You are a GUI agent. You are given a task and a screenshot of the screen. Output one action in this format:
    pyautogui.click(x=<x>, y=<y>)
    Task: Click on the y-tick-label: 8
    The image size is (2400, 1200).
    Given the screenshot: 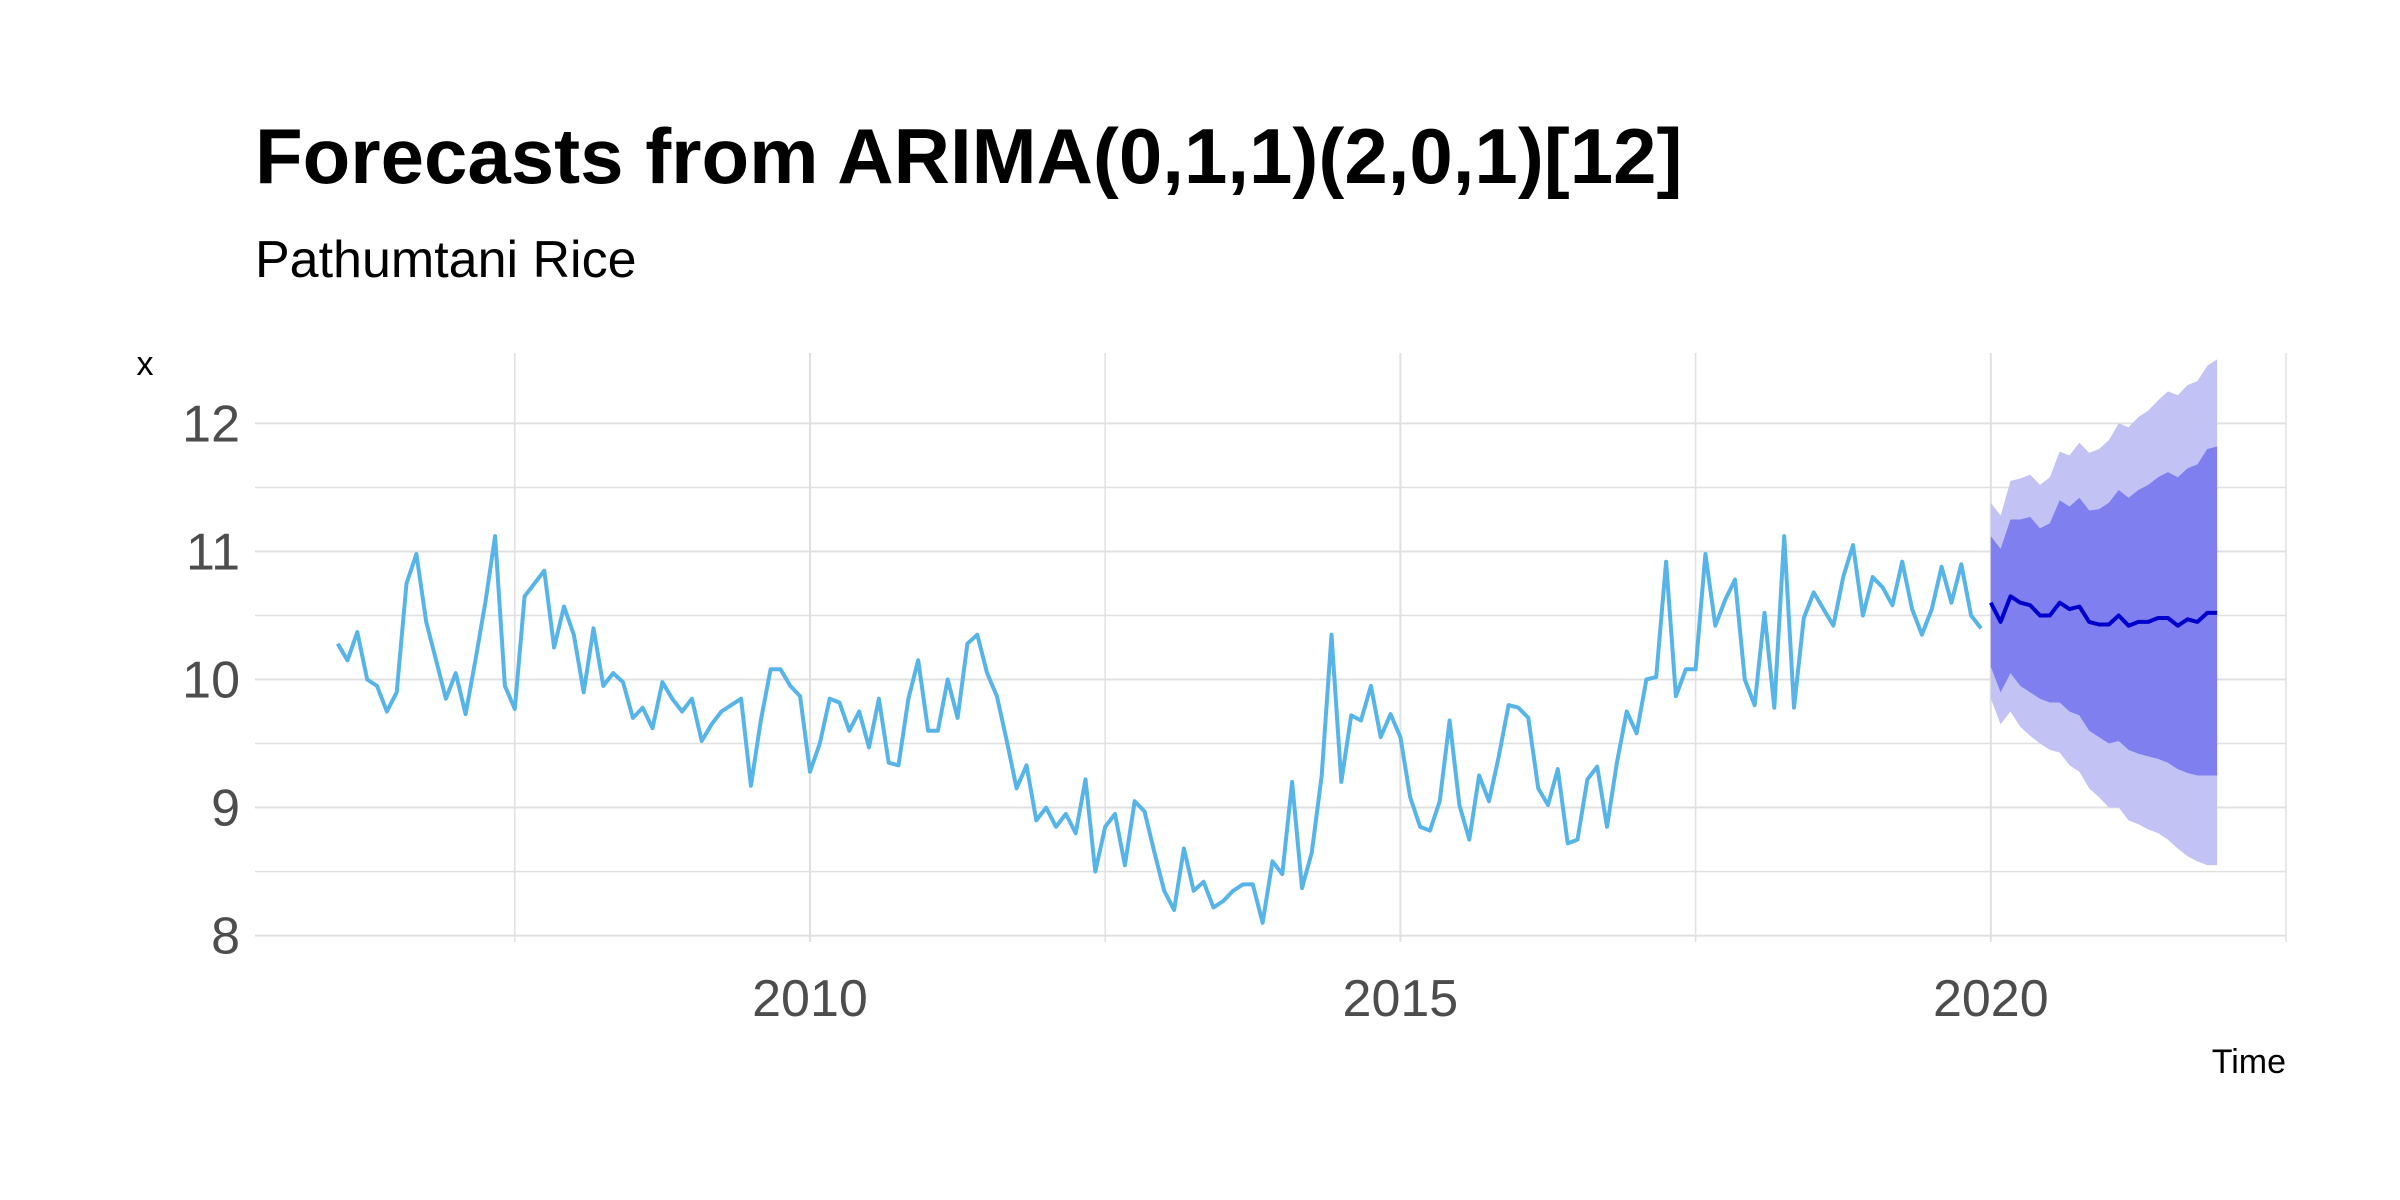 What is the action you would take?
    pyautogui.click(x=225, y=937)
    